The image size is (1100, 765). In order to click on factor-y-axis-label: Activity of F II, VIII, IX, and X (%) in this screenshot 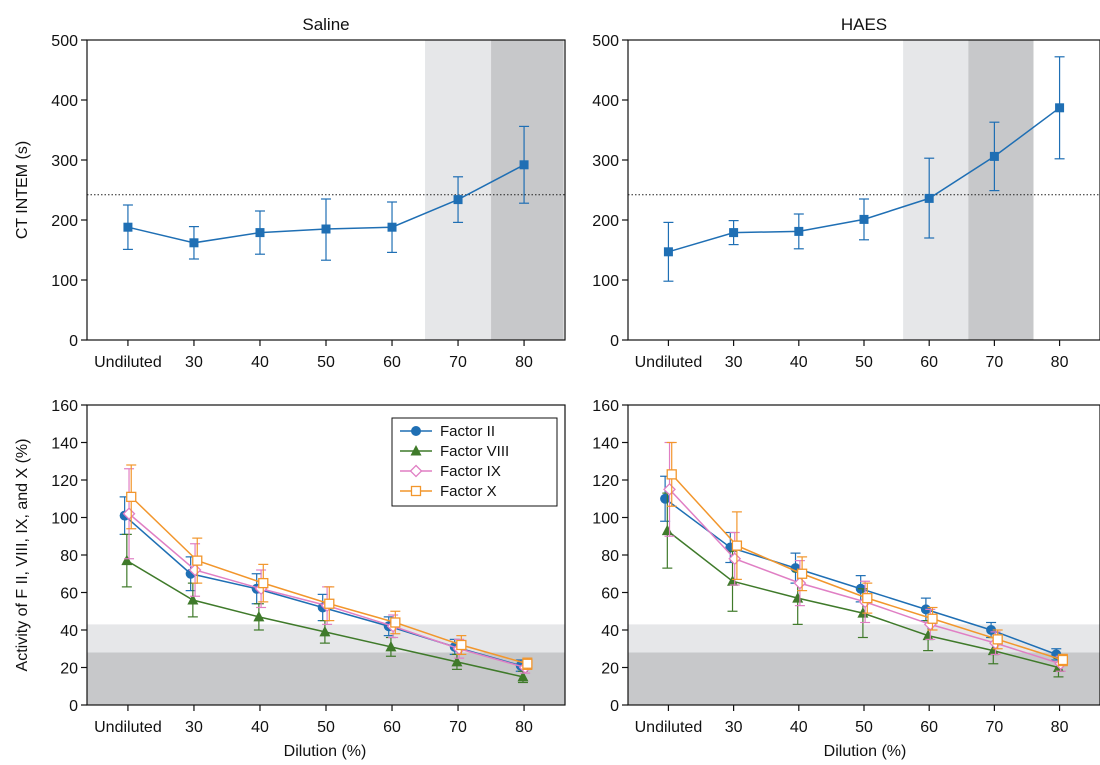, I will do `click(22, 555)`.